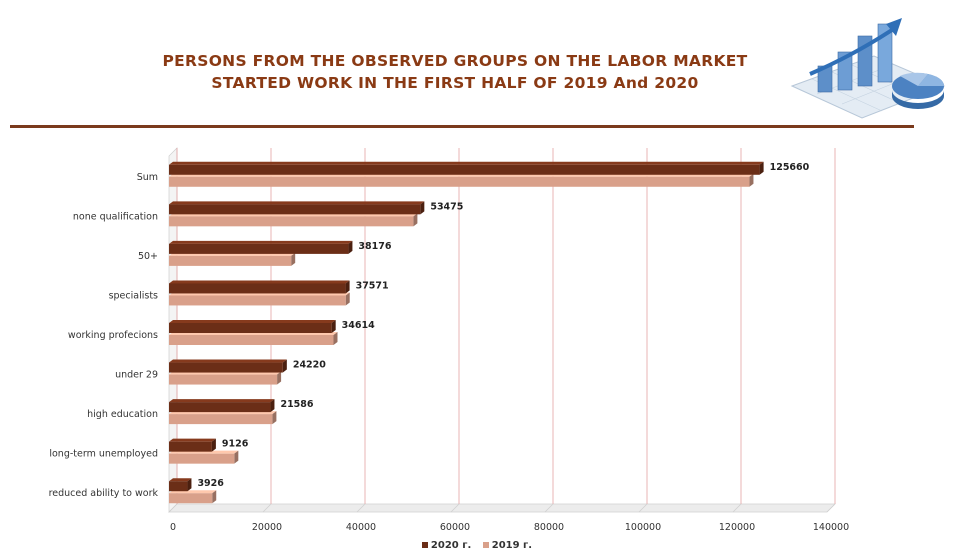 The image size is (954, 558). Describe the element at coordinates (868, 68) in the screenshot. I see `chart-illustration-icon` at that location.